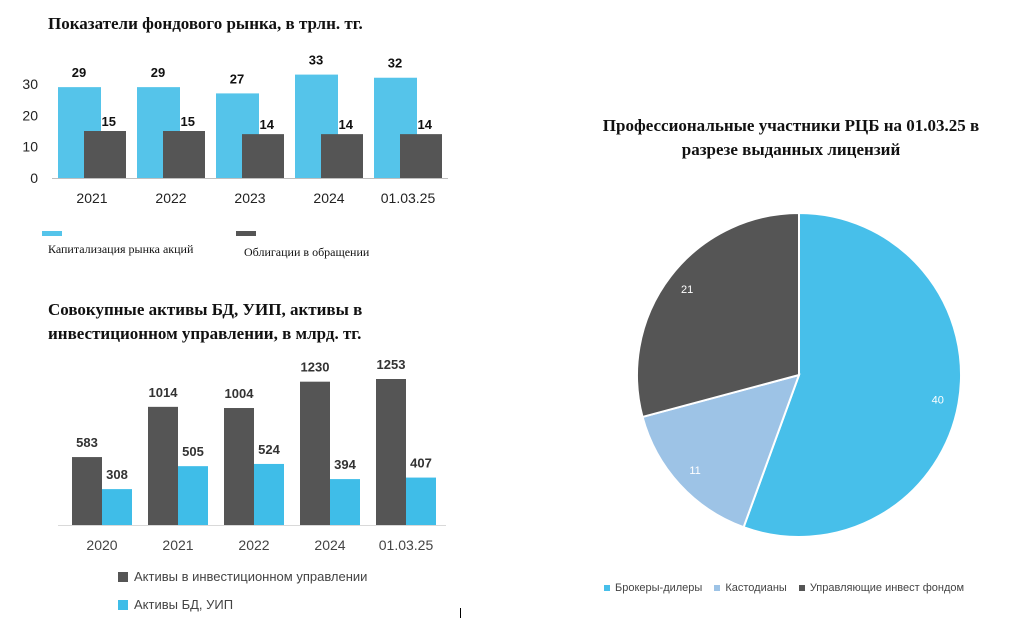  Describe the element at coordinates (184, 604) in the screenshot. I see `legend-label: Активы БД, УИП` at that location.